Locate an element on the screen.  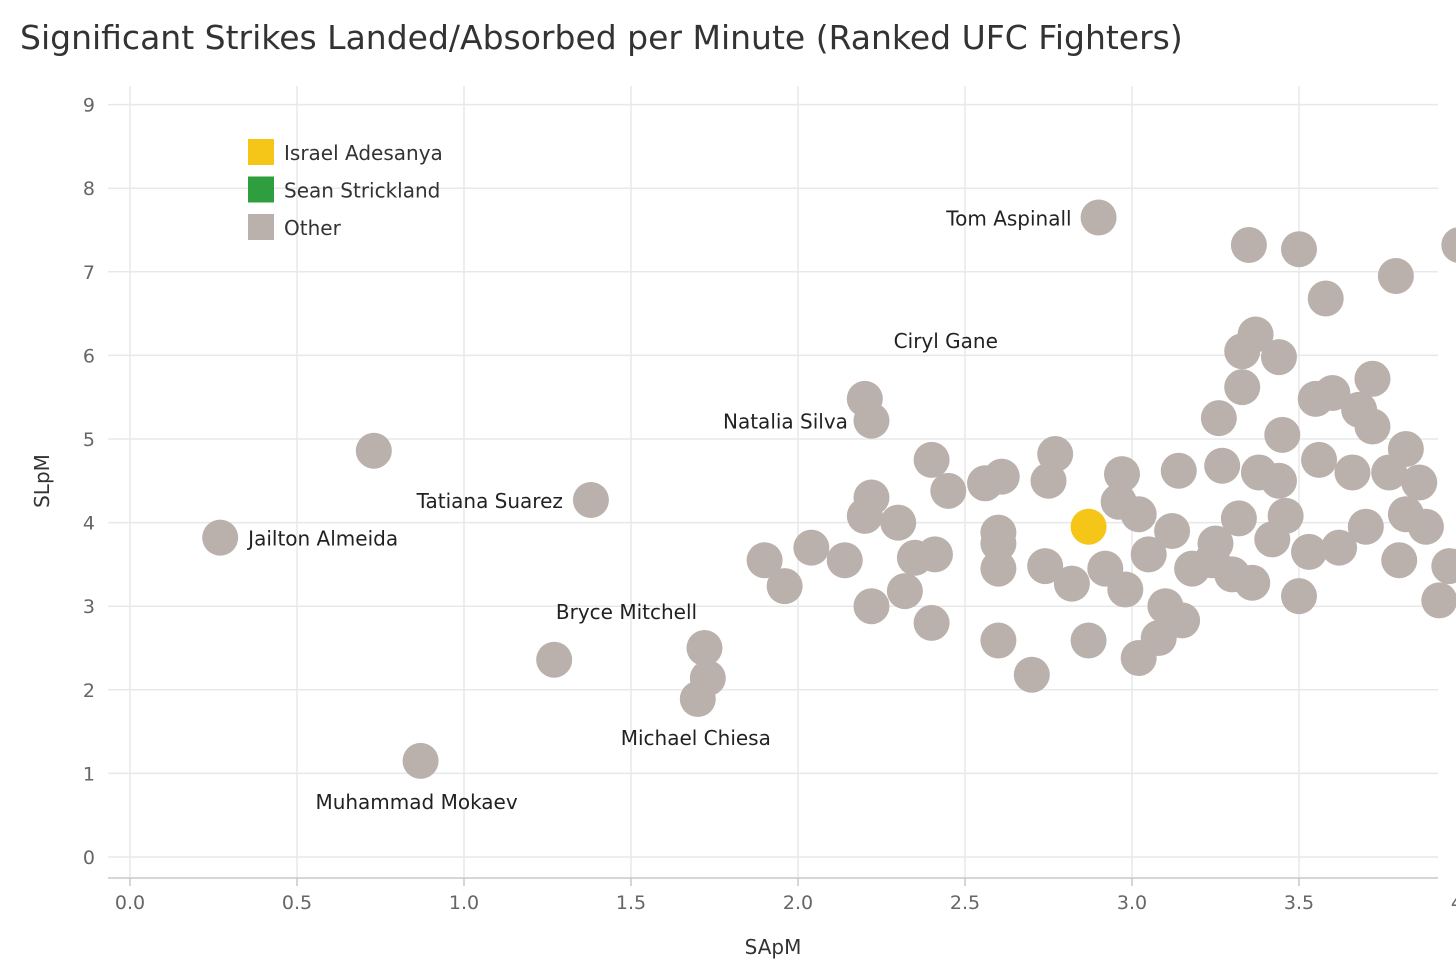
y-tick-label: 3 is located at coordinates (89, 607).